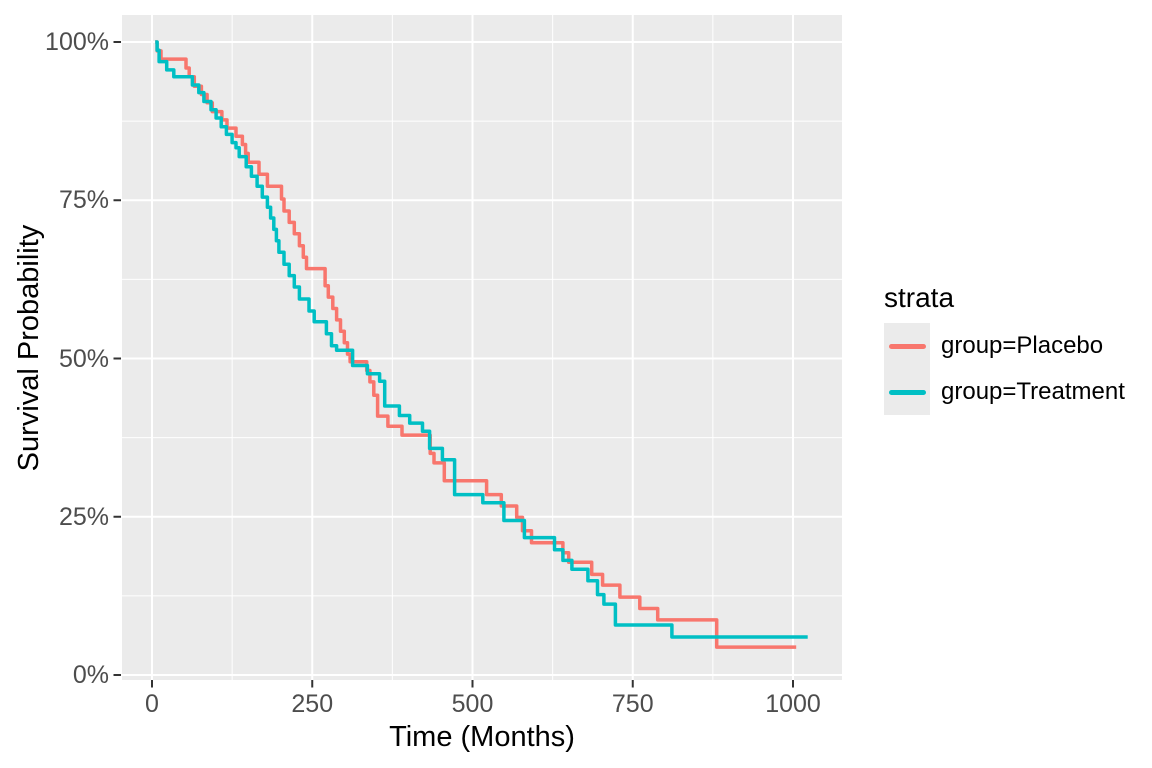 Image resolution: width=1152 pixels, height=768 pixels. I want to click on y-tick-label: 25%, so click(83, 516).